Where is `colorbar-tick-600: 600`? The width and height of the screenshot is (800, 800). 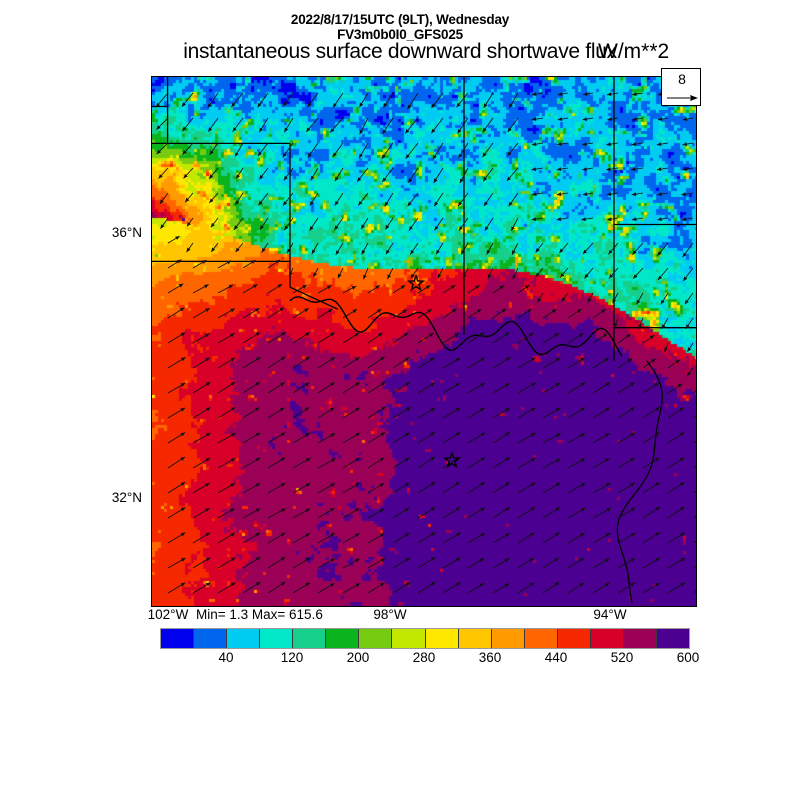 colorbar-tick-600: 600 is located at coordinates (688, 657).